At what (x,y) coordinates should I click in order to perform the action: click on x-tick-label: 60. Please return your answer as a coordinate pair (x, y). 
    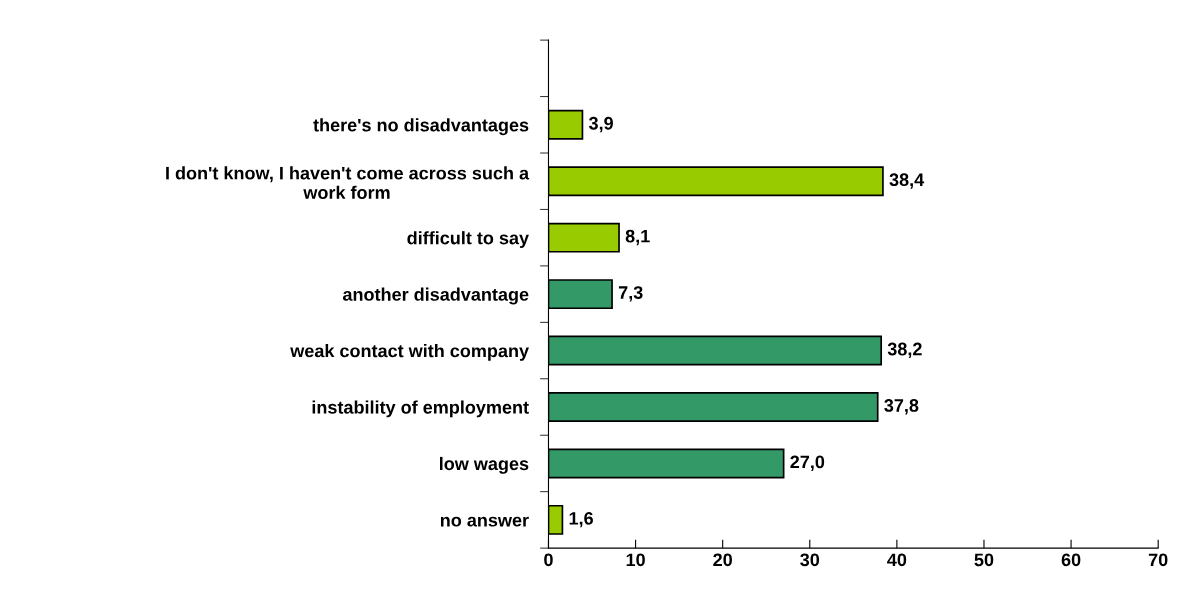
    Looking at the image, I should click on (1071, 560).